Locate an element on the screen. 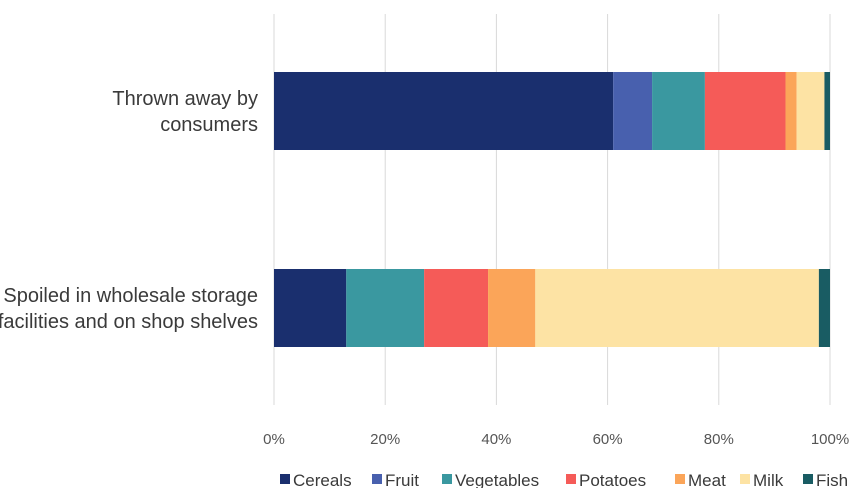 The width and height of the screenshot is (852, 488). x-tick-label: 0% is located at coordinates (274, 439).